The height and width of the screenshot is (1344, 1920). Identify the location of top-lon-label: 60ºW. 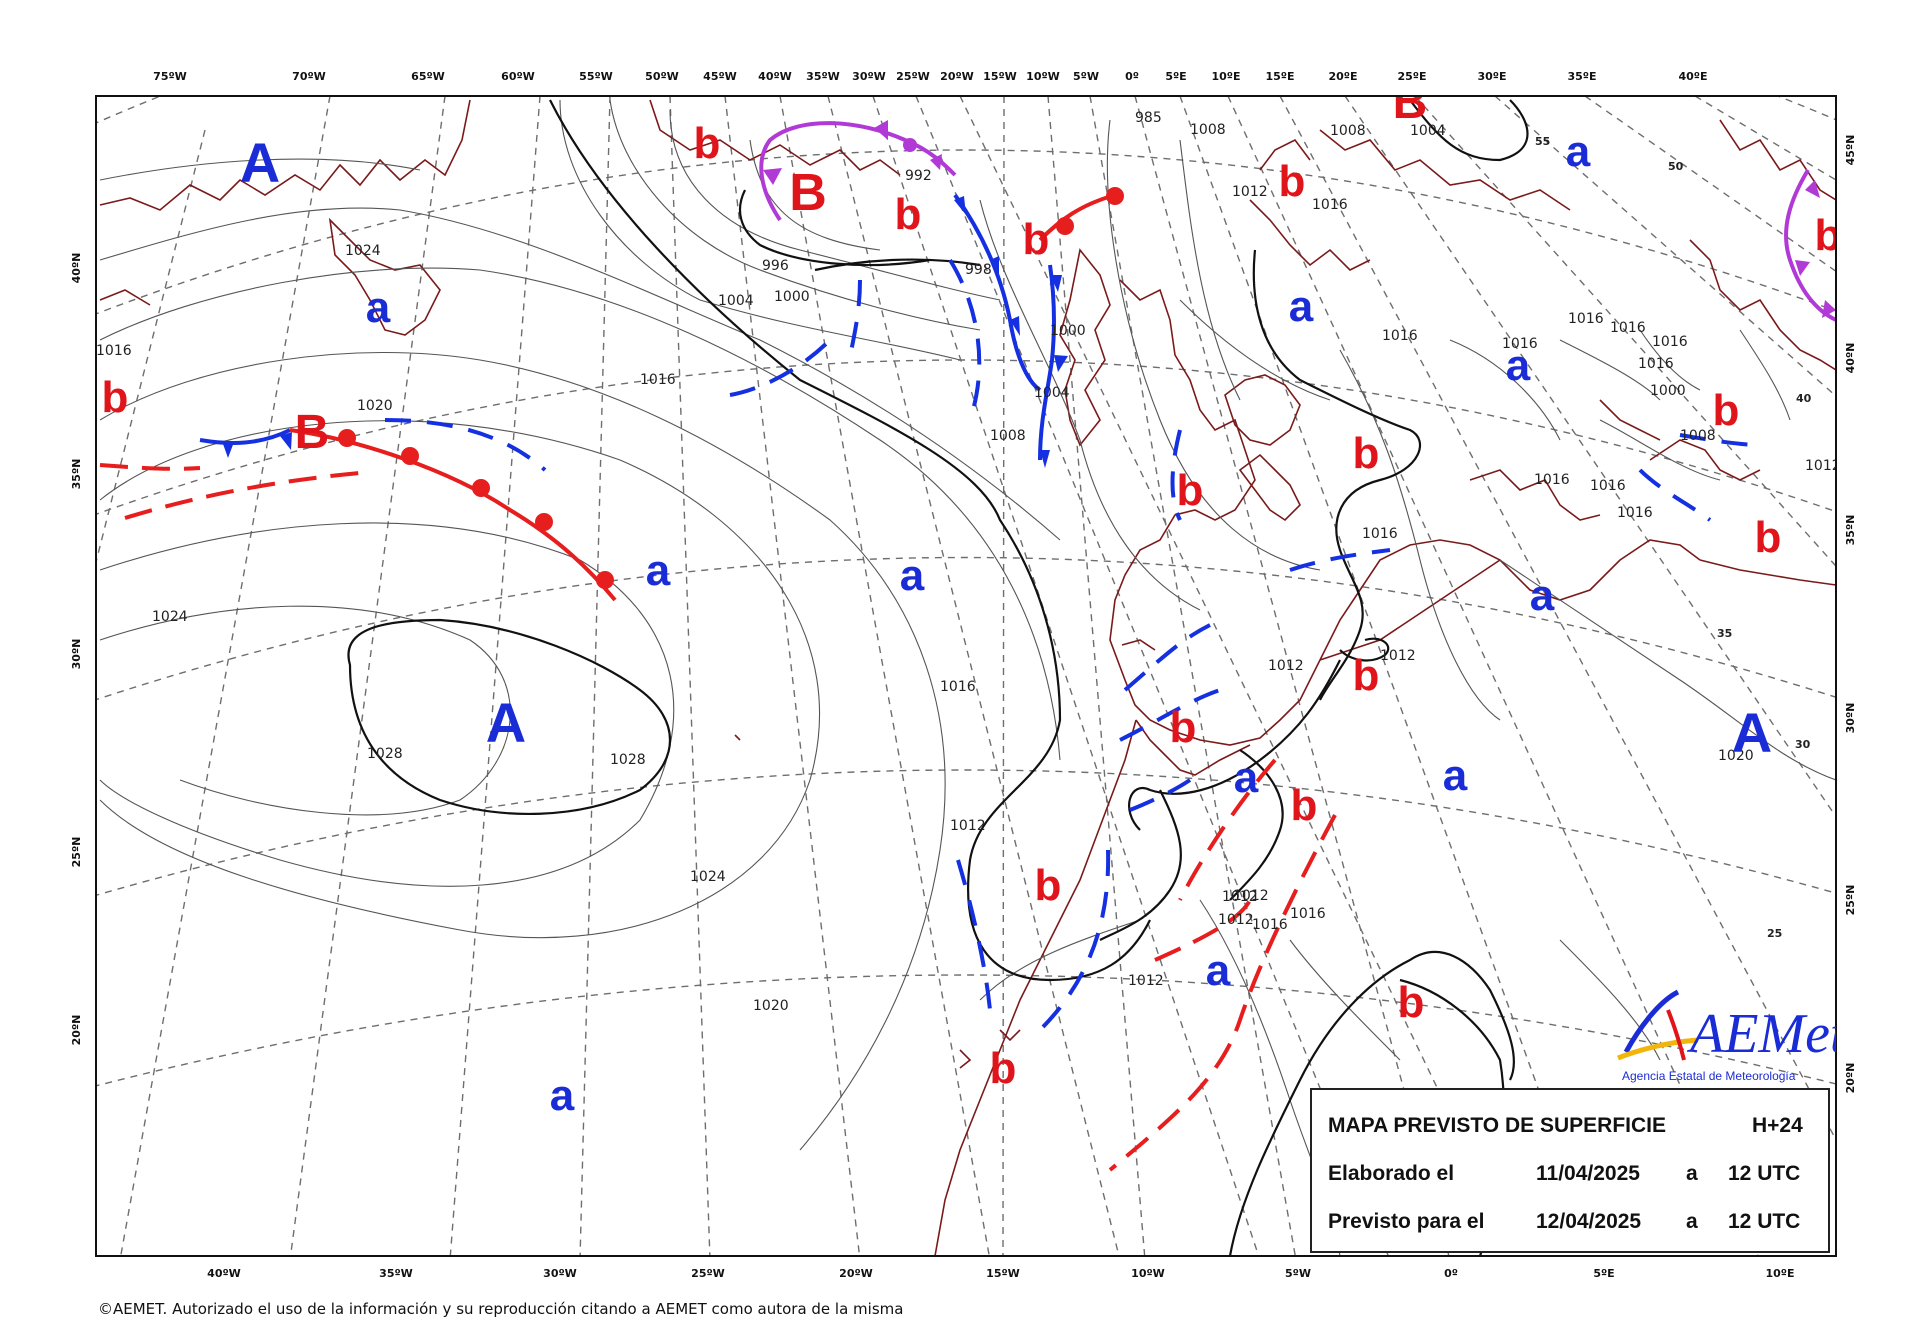
(518, 76).